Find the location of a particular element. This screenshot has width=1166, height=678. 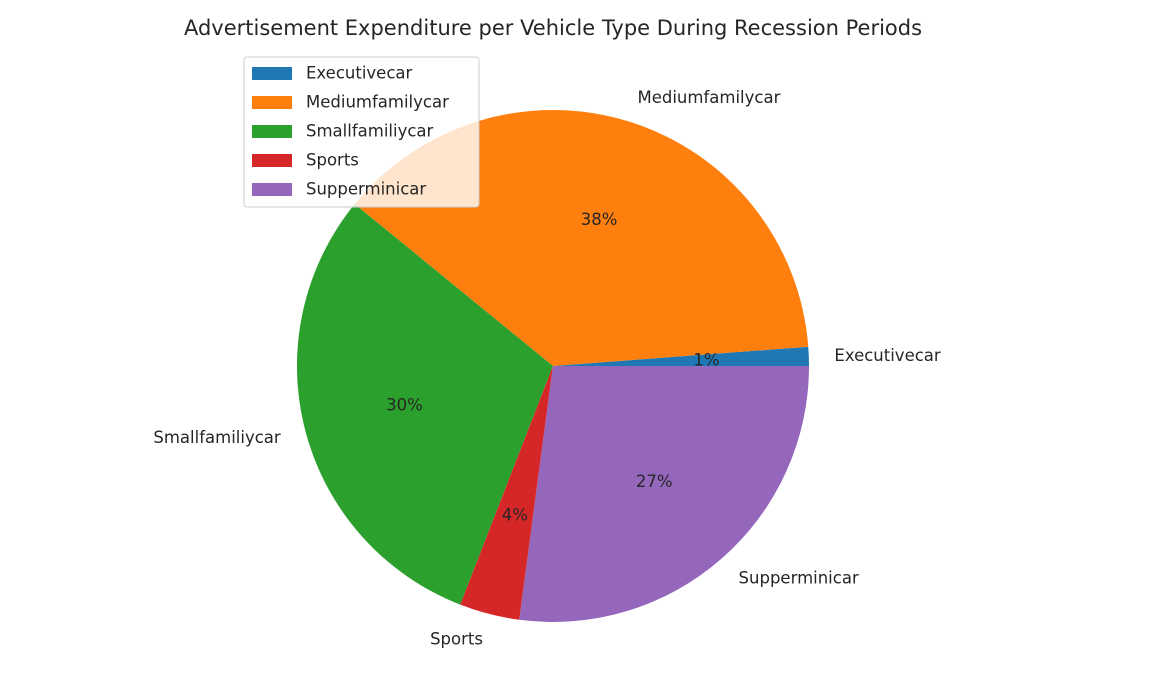

pie-slice-sports is located at coordinates (506, 493).